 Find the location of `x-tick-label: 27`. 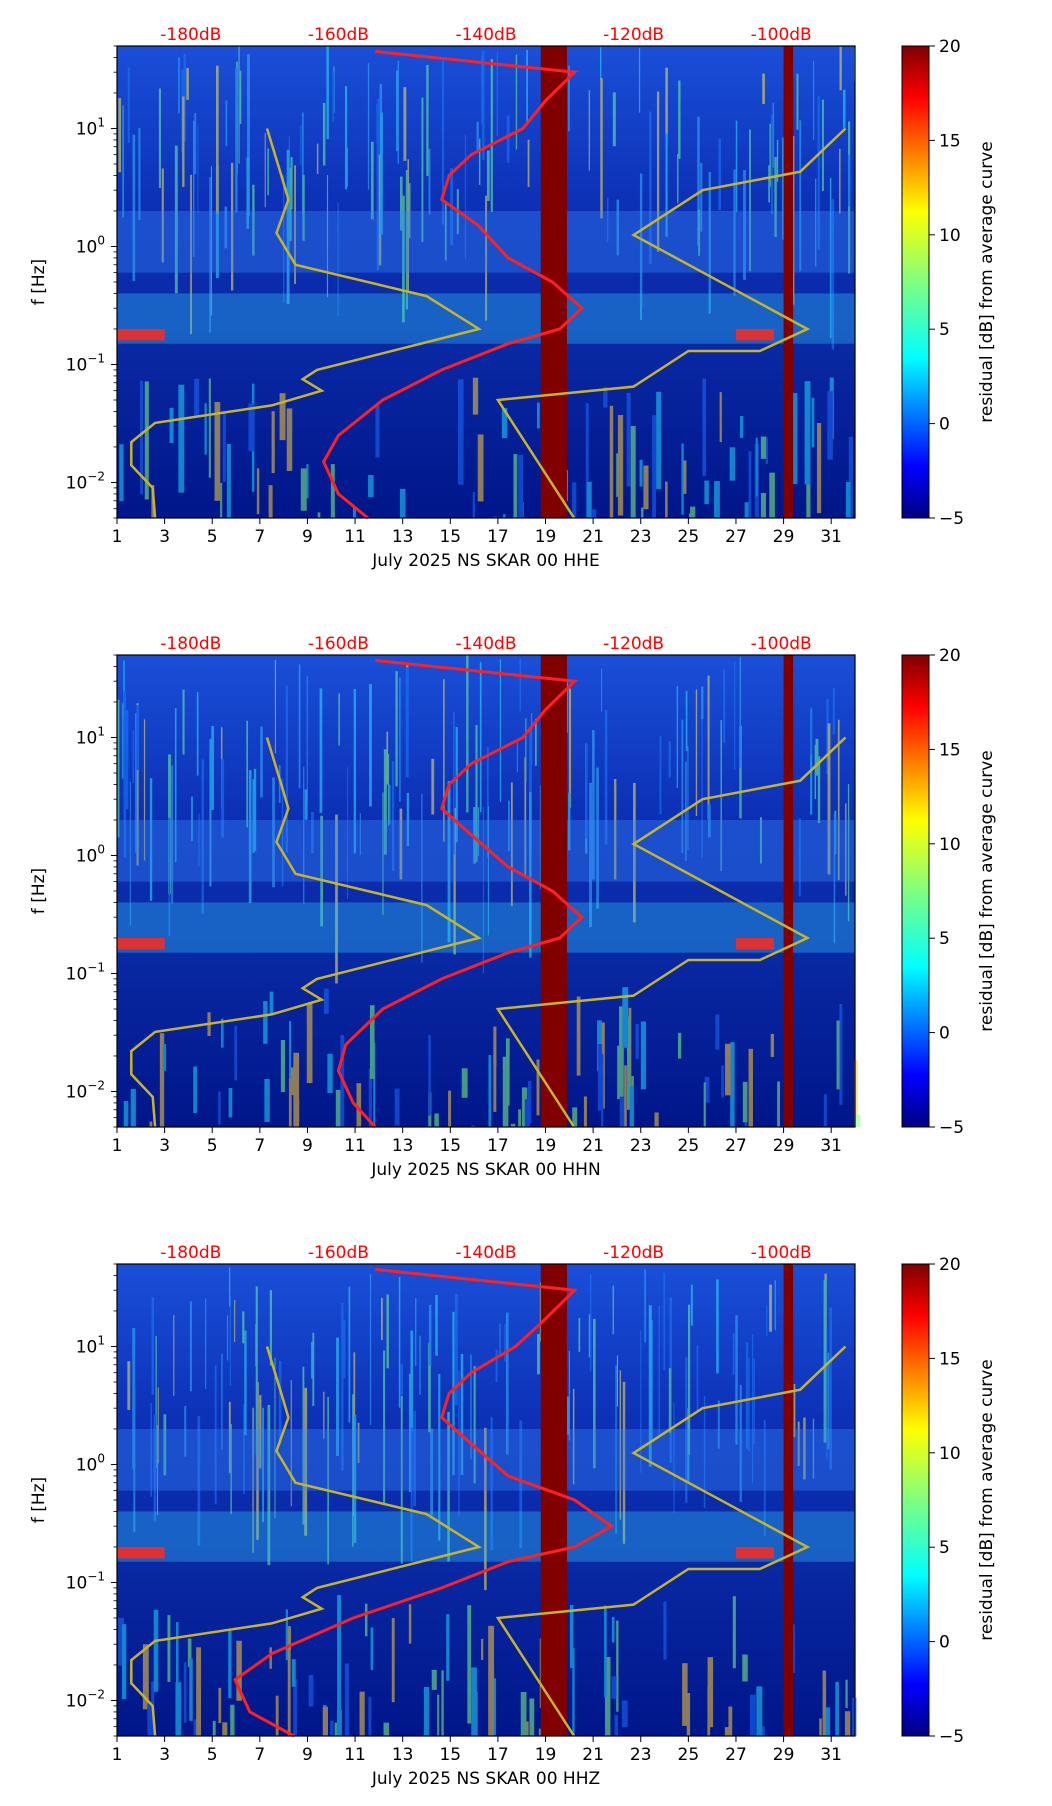

x-tick-label: 27 is located at coordinates (736, 537).